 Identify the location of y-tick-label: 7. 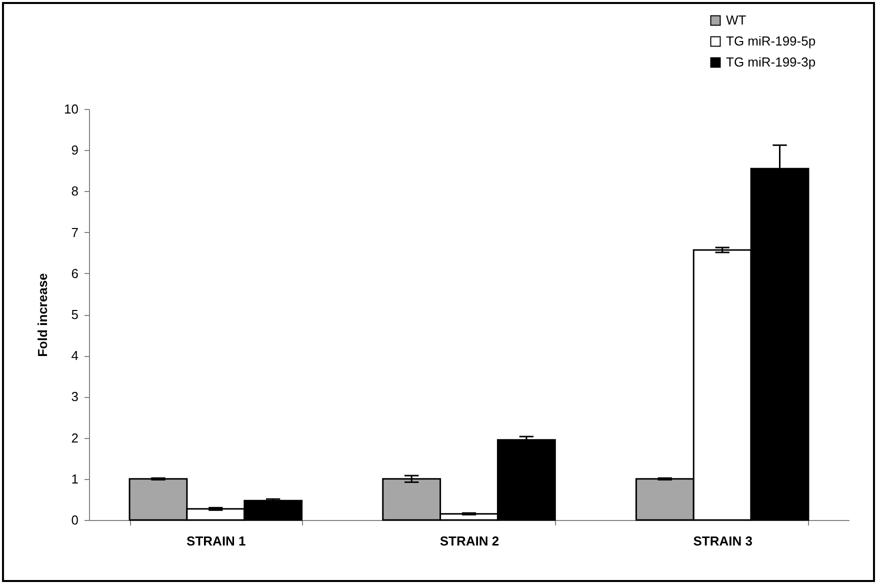
(74, 232).